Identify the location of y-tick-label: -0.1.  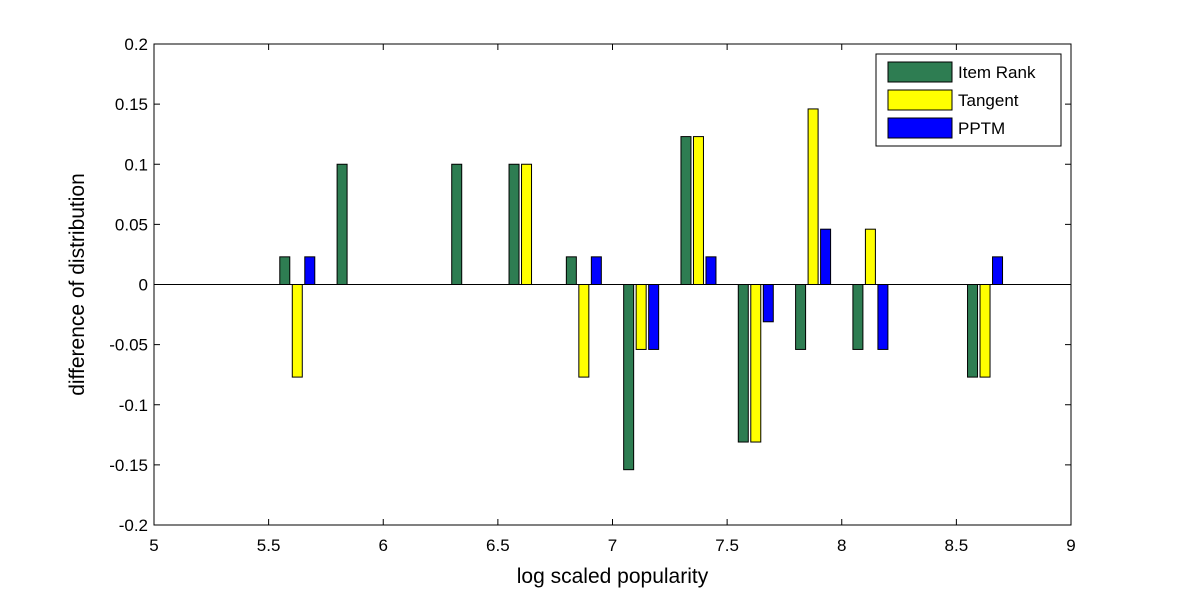
(133, 405).